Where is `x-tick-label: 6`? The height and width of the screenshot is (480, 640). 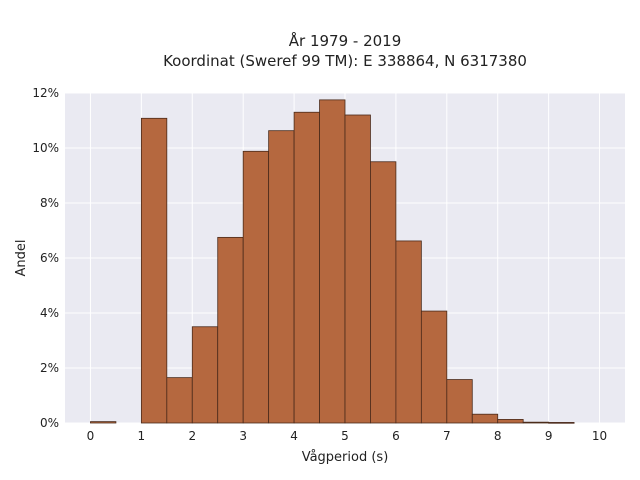 x-tick-label: 6 is located at coordinates (396, 436).